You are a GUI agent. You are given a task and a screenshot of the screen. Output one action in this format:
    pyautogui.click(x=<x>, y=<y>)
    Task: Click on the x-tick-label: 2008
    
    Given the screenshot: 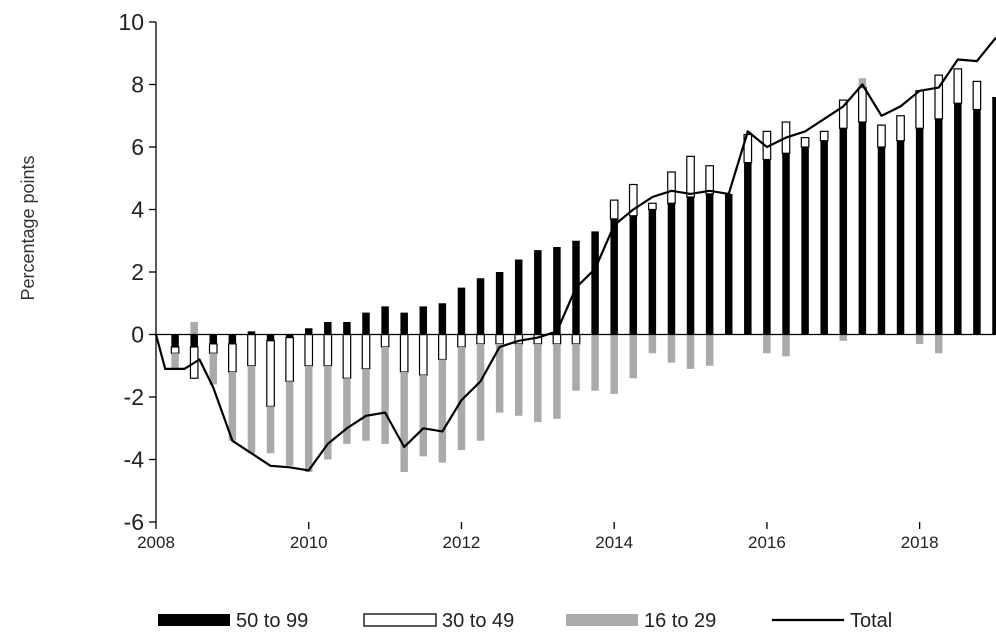 What is the action you would take?
    pyautogui.click(x=156, y=542)
    